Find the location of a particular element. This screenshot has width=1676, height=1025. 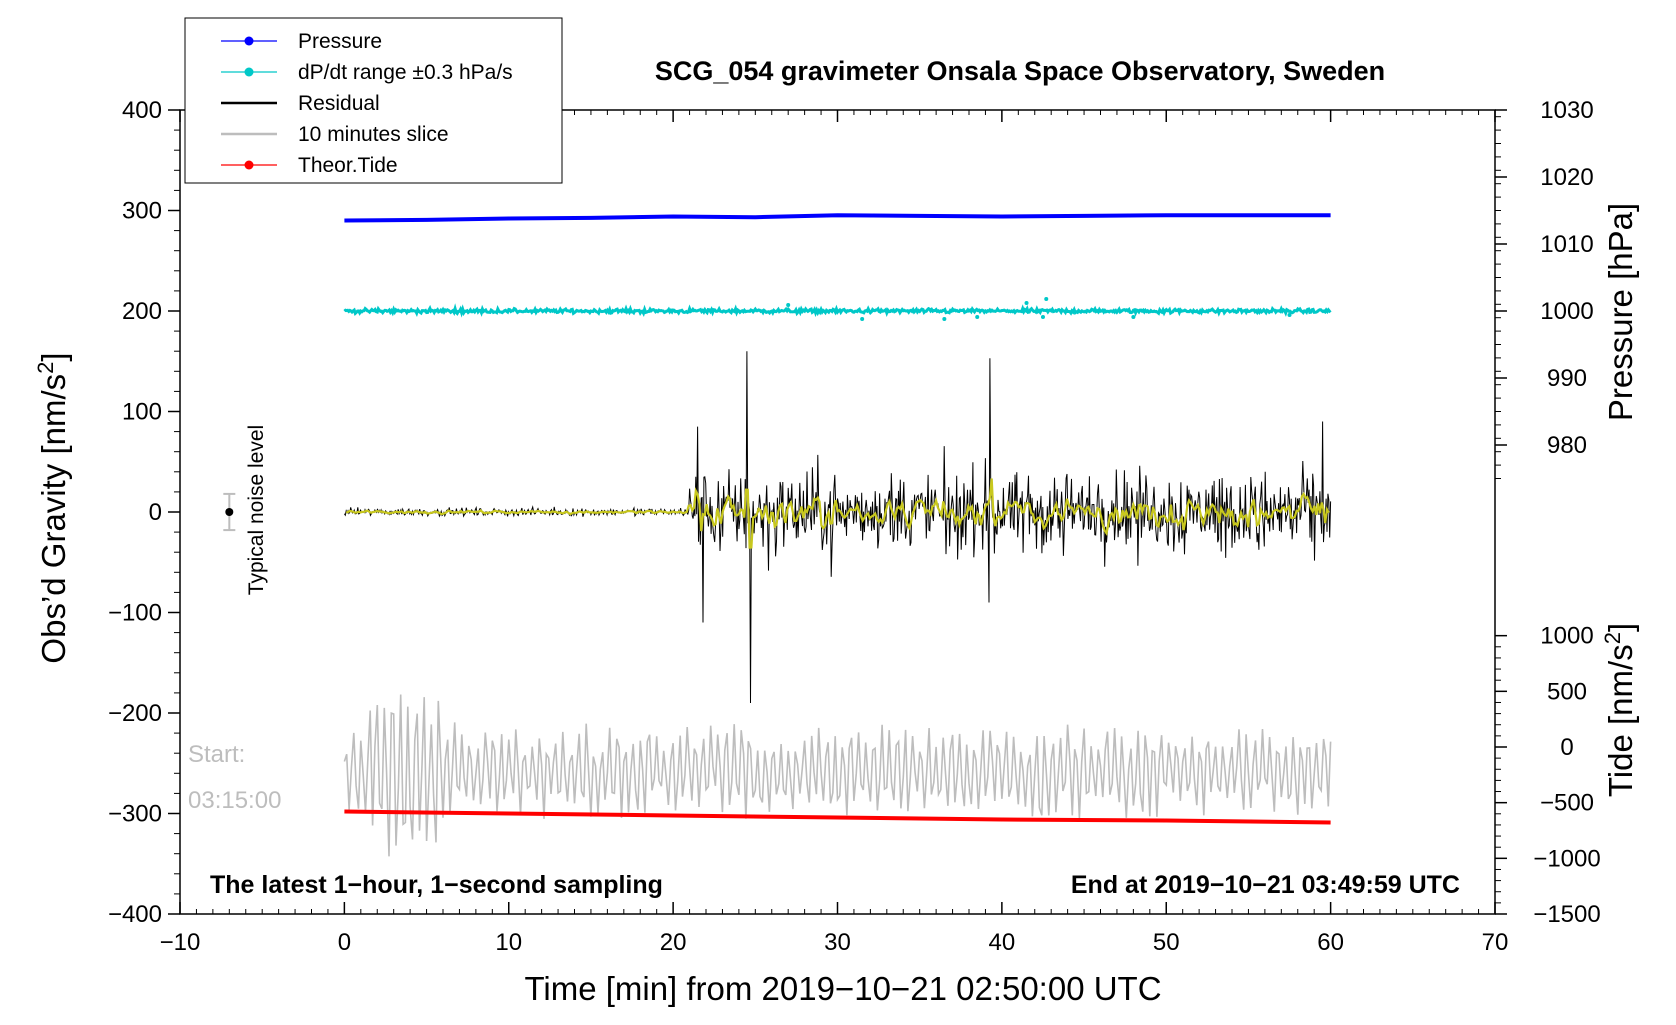

y-tick-label: −400 is located at coordinates (135, 914).